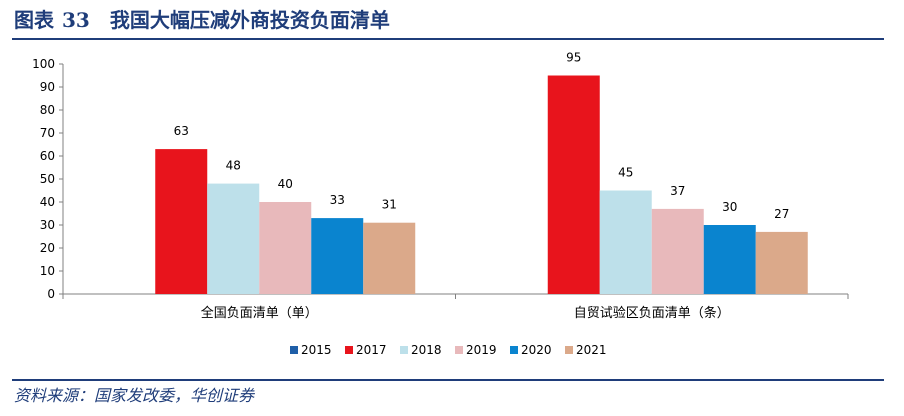 The width and height of the screenshot is (904, 416). What do you see at coordinates (729, 207) in the screenshot?
I see `data-label: 30` at bounding box center [729, 207].